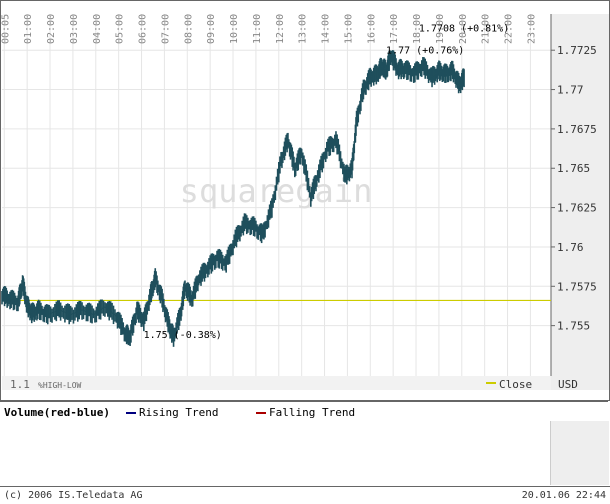 The height and width of the screenshot is (504, 610). I want to click on x-tick-label: 20:00, so click(463, 29).